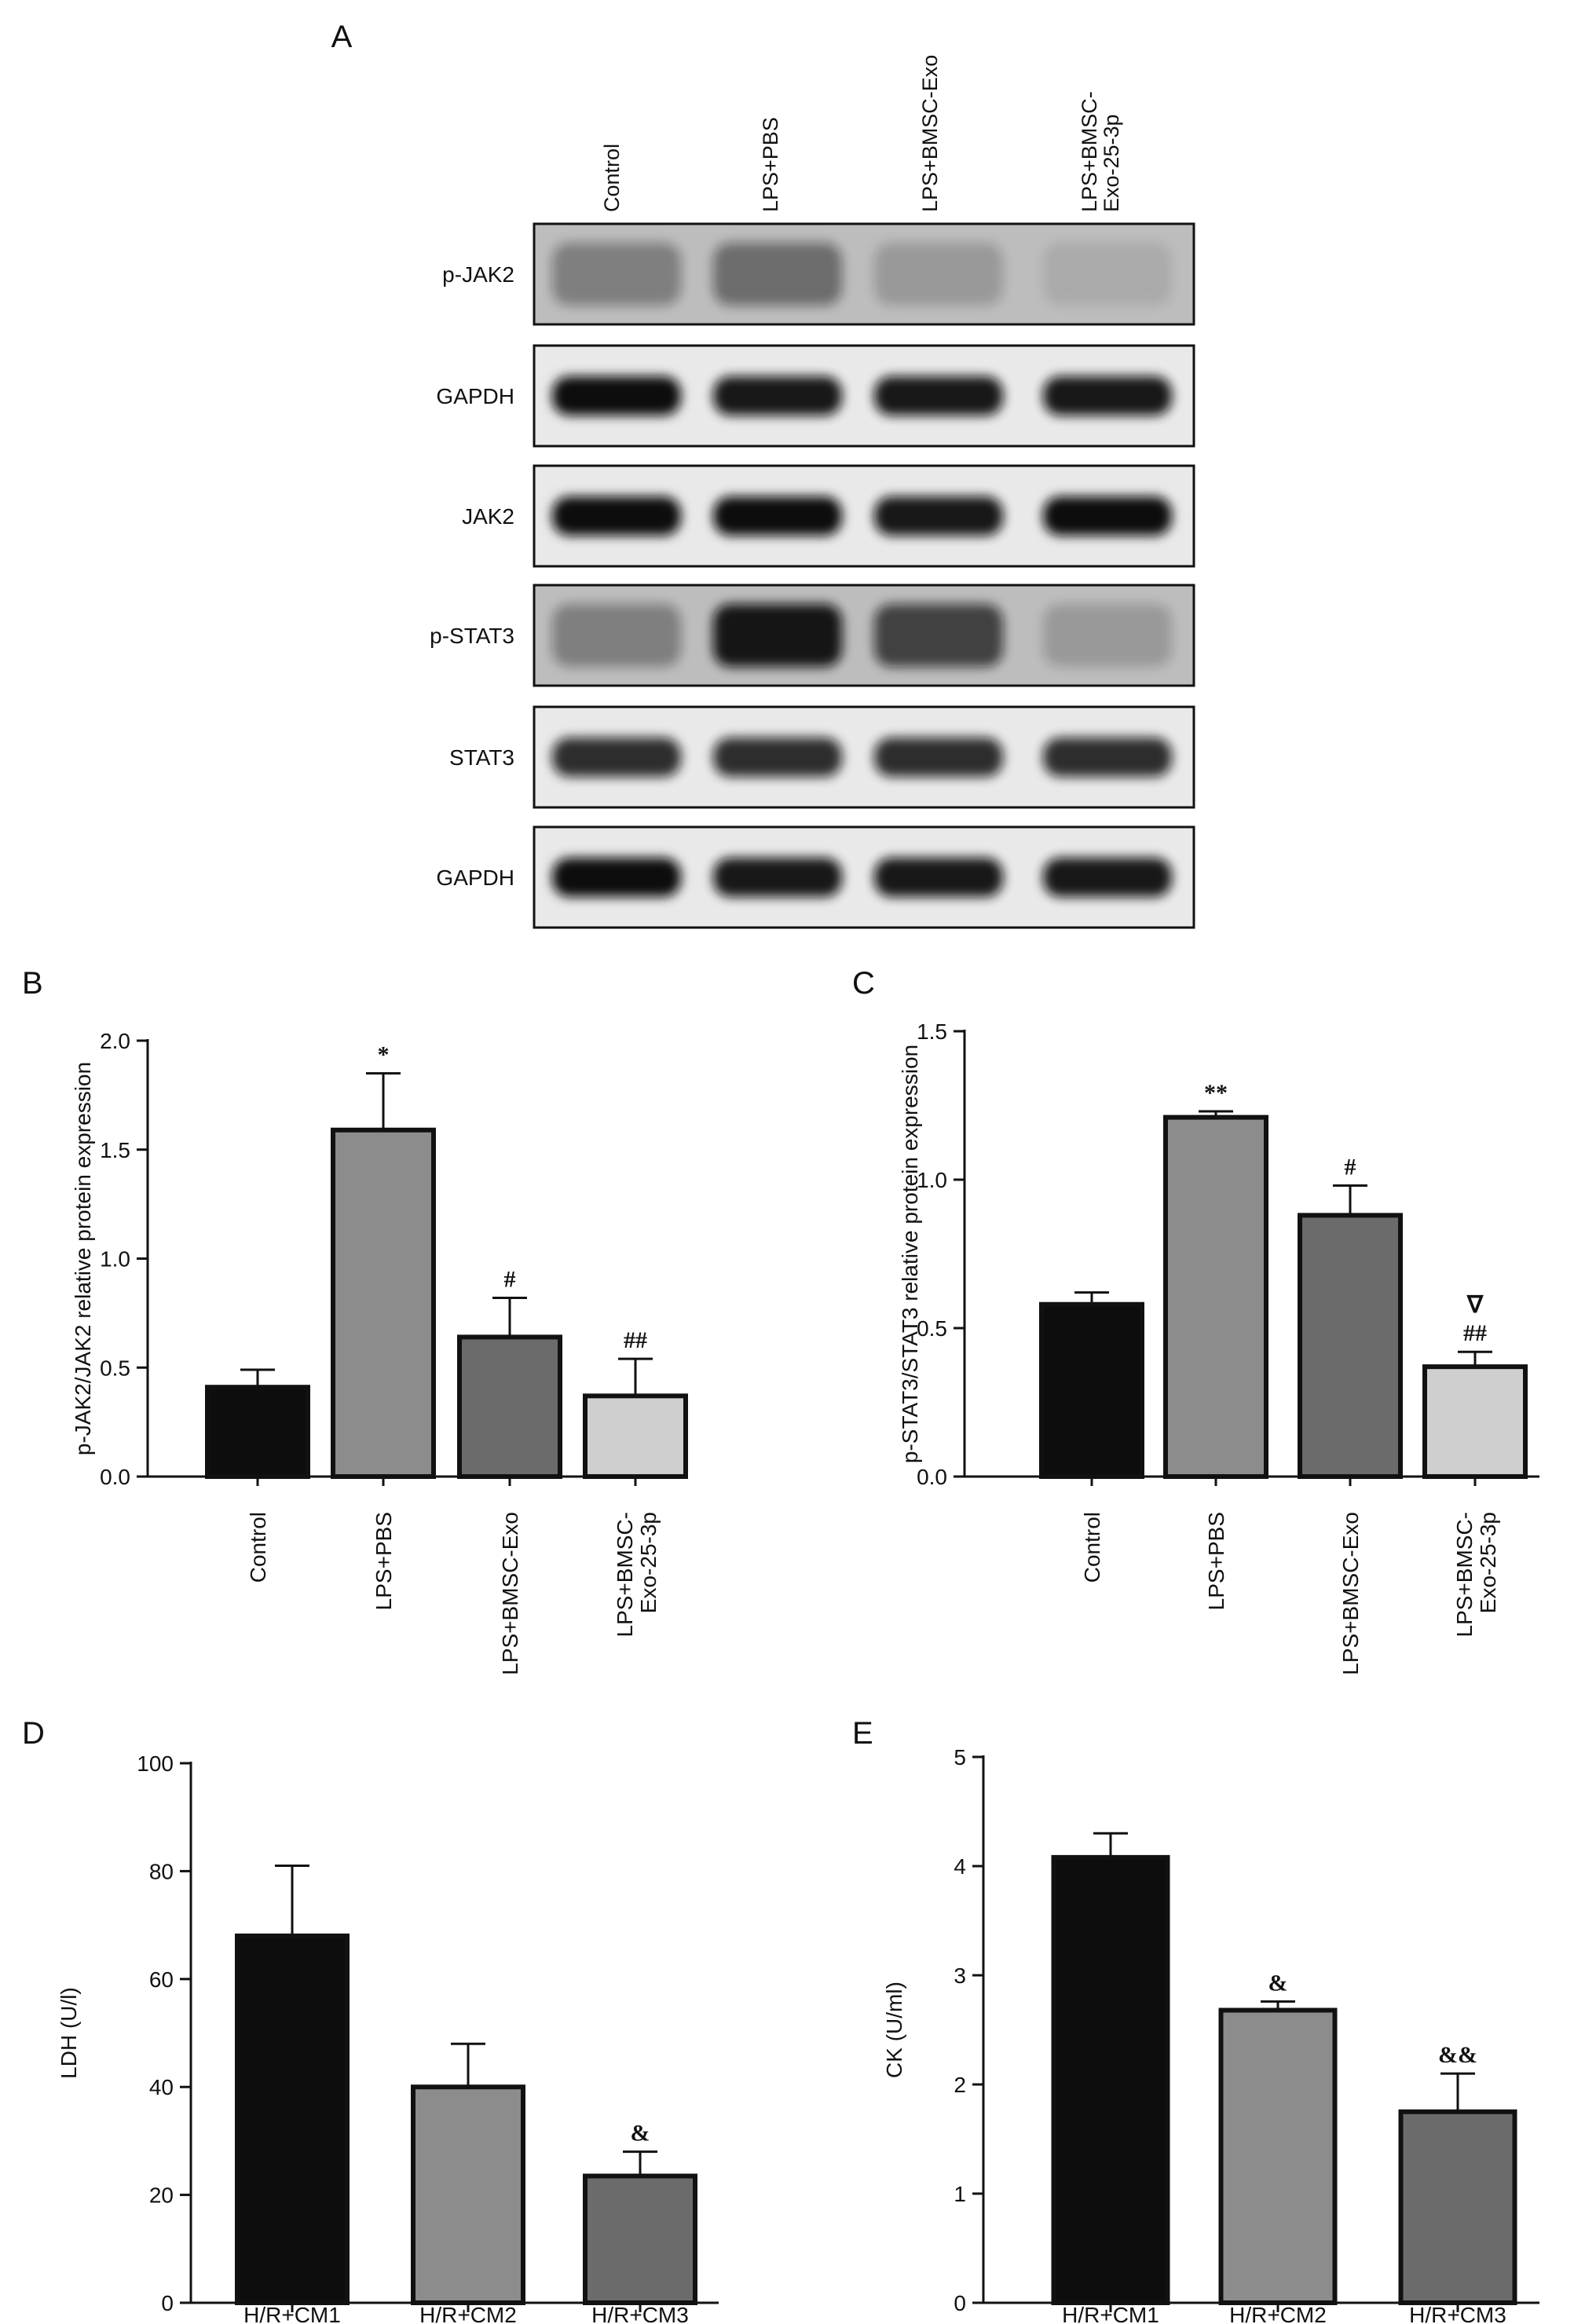 This screenshot has height=2324, width=1596. I want to click on y-tick-label: 5, so click(960, 1757).